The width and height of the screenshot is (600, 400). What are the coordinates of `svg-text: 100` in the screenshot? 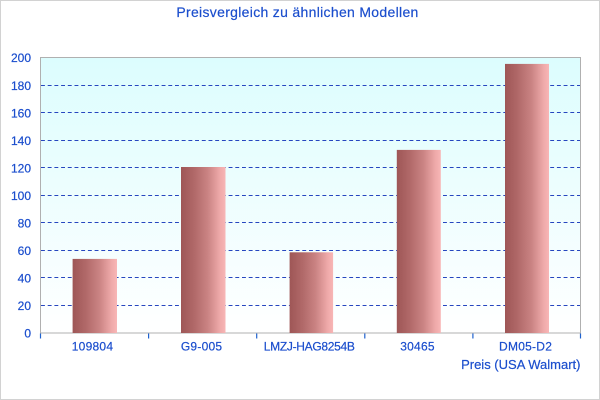 It's located at (21, 196).